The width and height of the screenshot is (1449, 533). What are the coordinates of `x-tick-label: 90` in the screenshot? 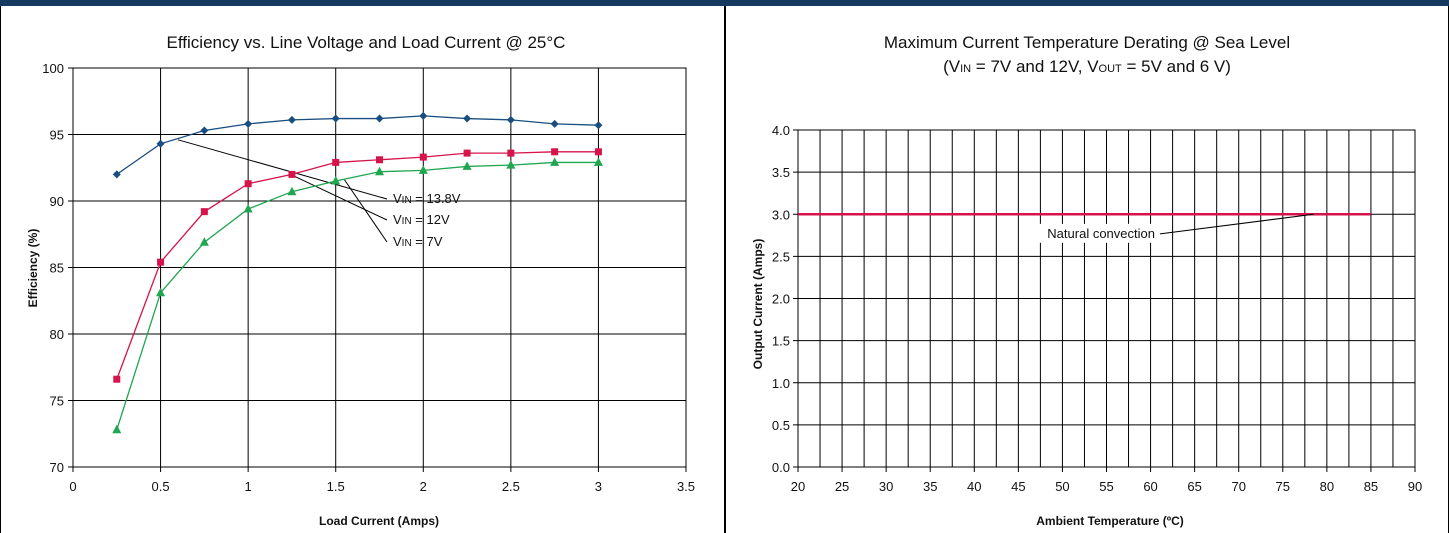 It's located at (1415, 486).